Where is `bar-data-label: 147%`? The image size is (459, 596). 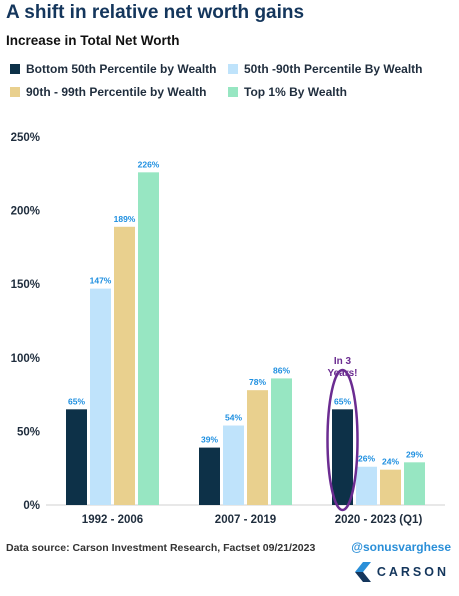 bar-data-label: 147% is located at coordinates (101, 281).